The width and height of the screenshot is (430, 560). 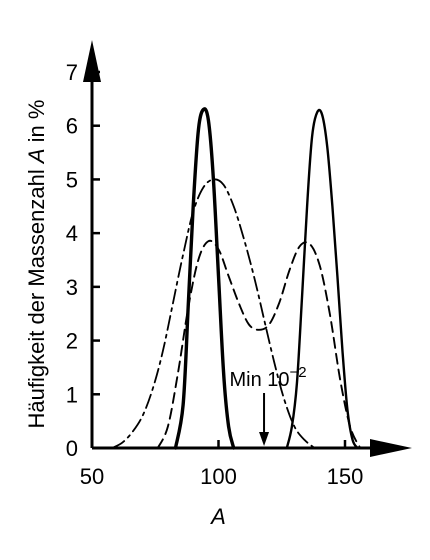 What do you see at coordinates (92, 476) in the screenshot?
I see `x-tick-label: 50` at bounding box center [92, 476].